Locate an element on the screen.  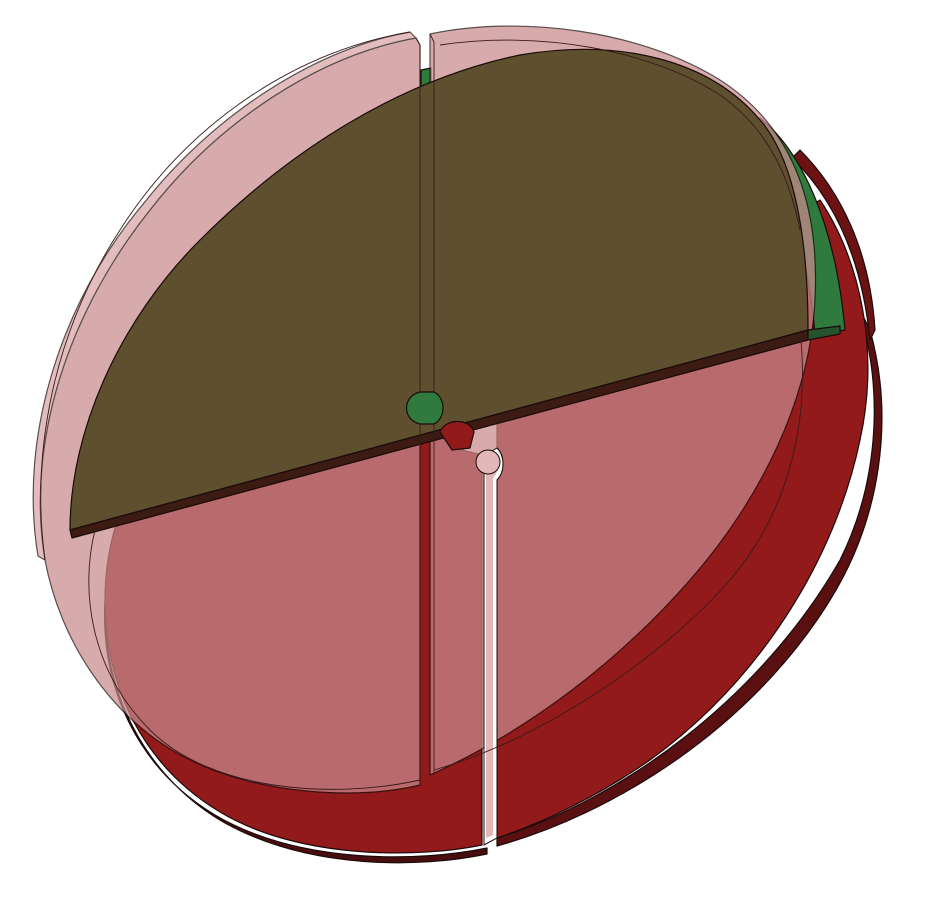
front-split-right-line is located at coordinates (432, 404).